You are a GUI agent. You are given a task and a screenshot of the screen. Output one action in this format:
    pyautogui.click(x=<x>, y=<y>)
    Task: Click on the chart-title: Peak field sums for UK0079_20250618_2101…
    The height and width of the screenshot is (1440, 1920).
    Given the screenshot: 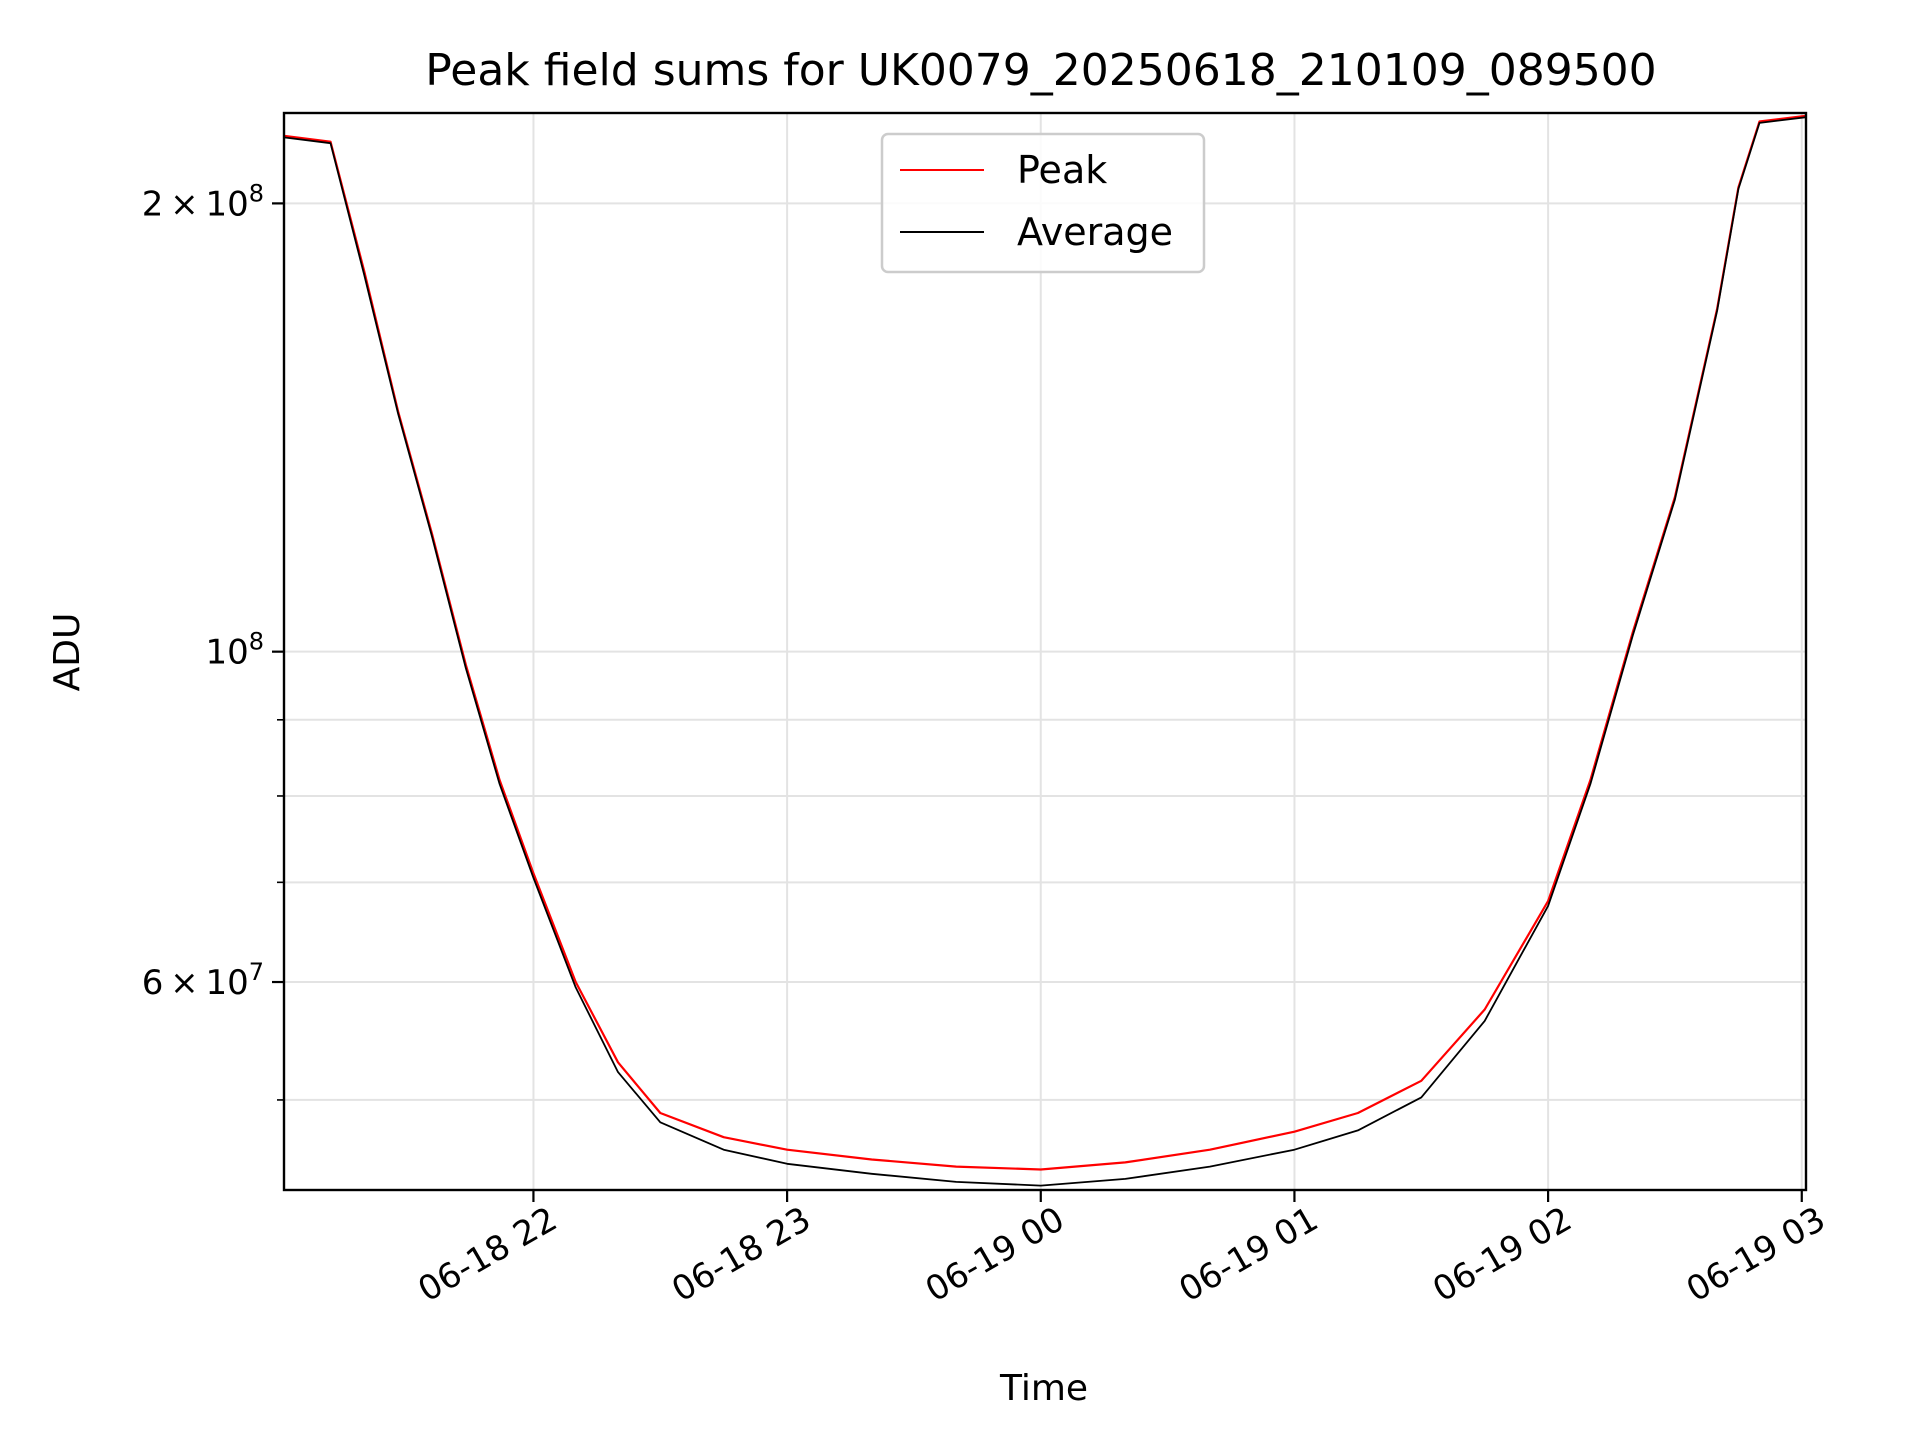 What is the action you would take?
    pyautogui.click(x=1040, y=70)
    